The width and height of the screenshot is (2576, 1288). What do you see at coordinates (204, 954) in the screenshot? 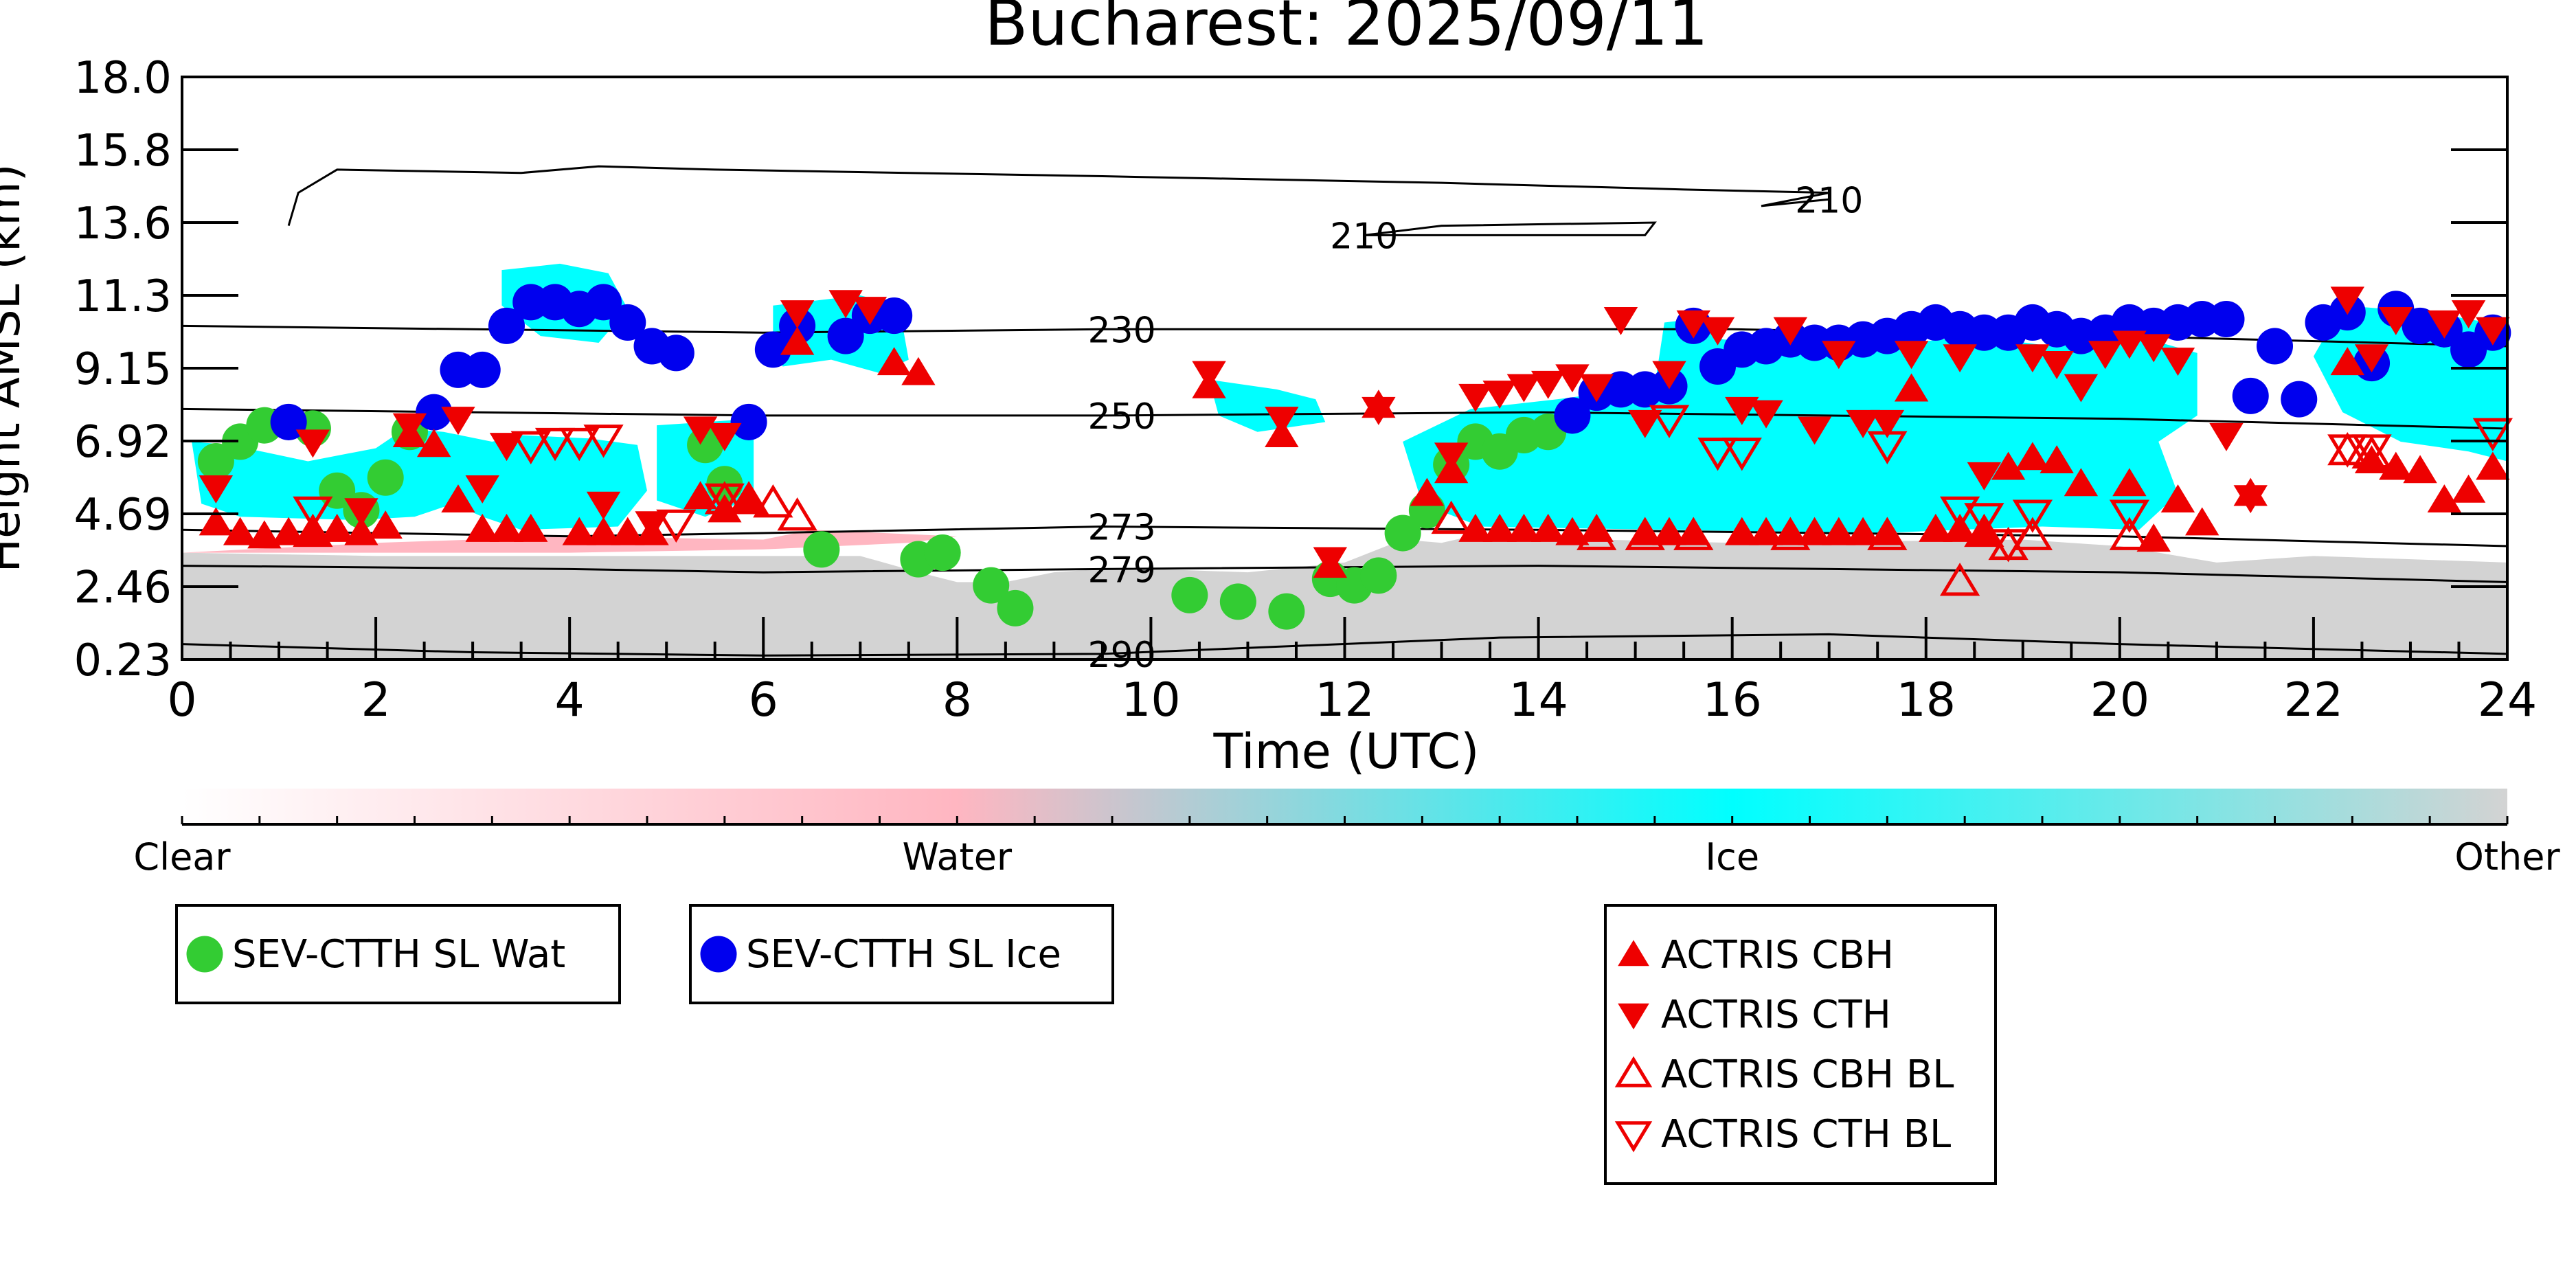
I see `legend-swatch-sev-ctth-sl-wat` at bounding box center [204, 954].